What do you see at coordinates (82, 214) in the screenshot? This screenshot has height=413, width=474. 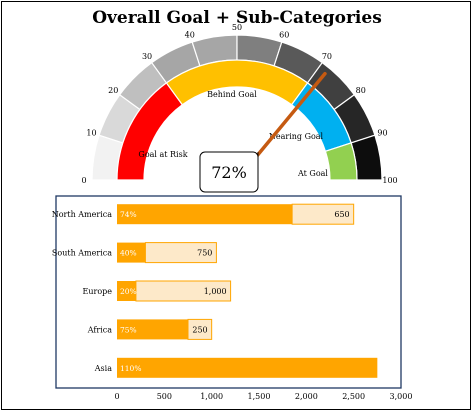 I see `category-label: North America` at bounding box center [82, 214].